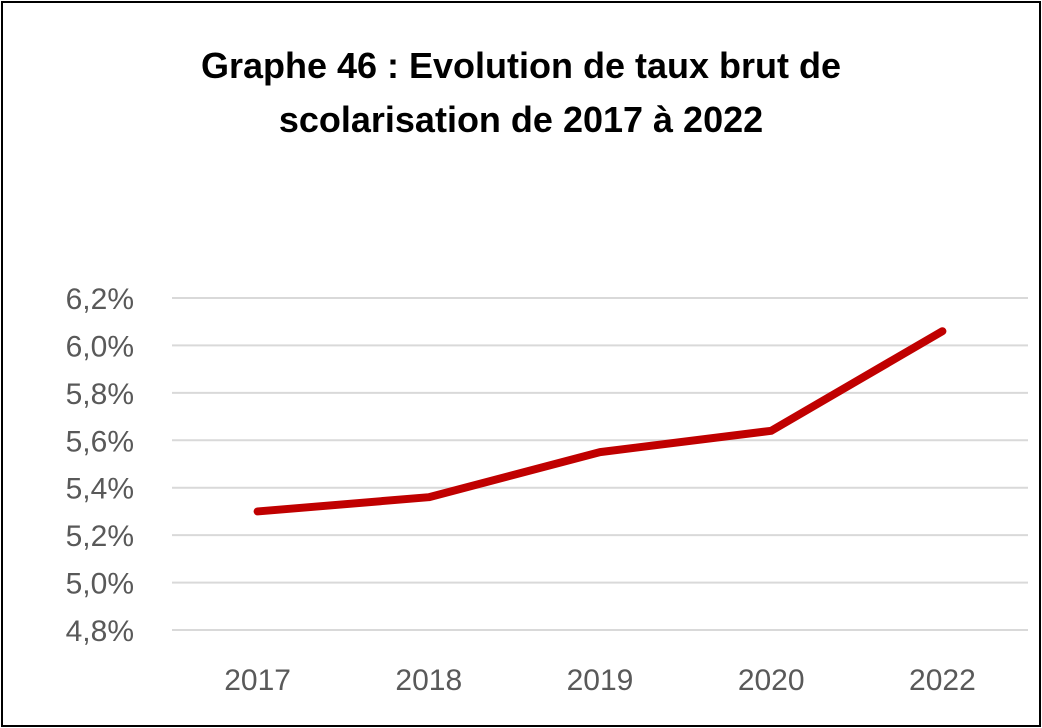  I want to click on chart-title-line-1: Graphe 46 : Evolution de taux brut de, so click(521, 65).